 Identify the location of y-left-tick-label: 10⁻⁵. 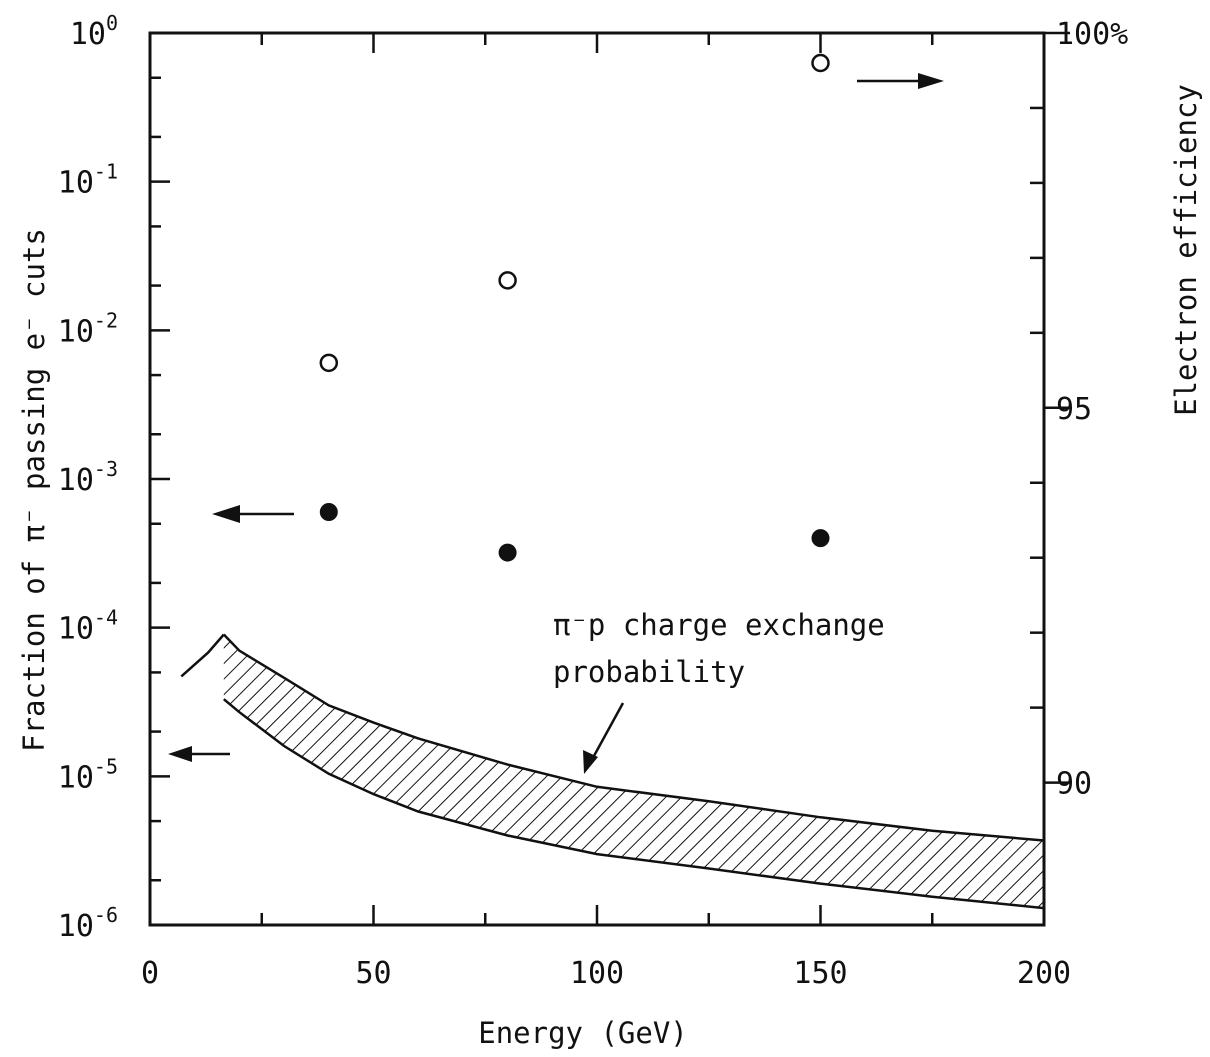
(88, 774).